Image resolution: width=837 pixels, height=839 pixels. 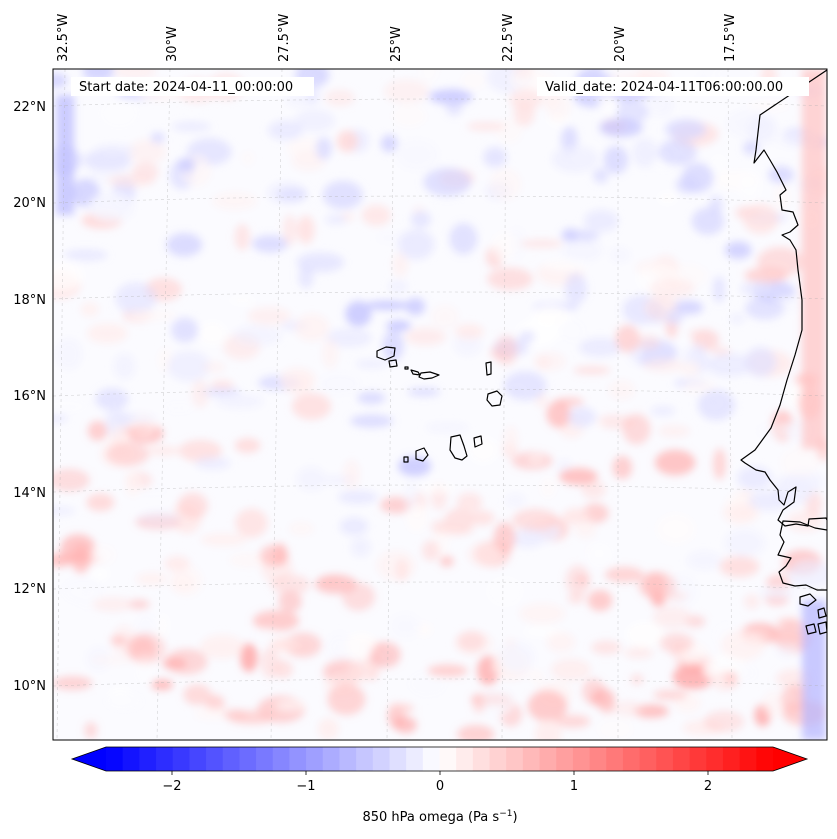 What do you see at coordinates (783, 298) in the screenshot?
I see `africa-coastline` at bounding box center [783, 298].